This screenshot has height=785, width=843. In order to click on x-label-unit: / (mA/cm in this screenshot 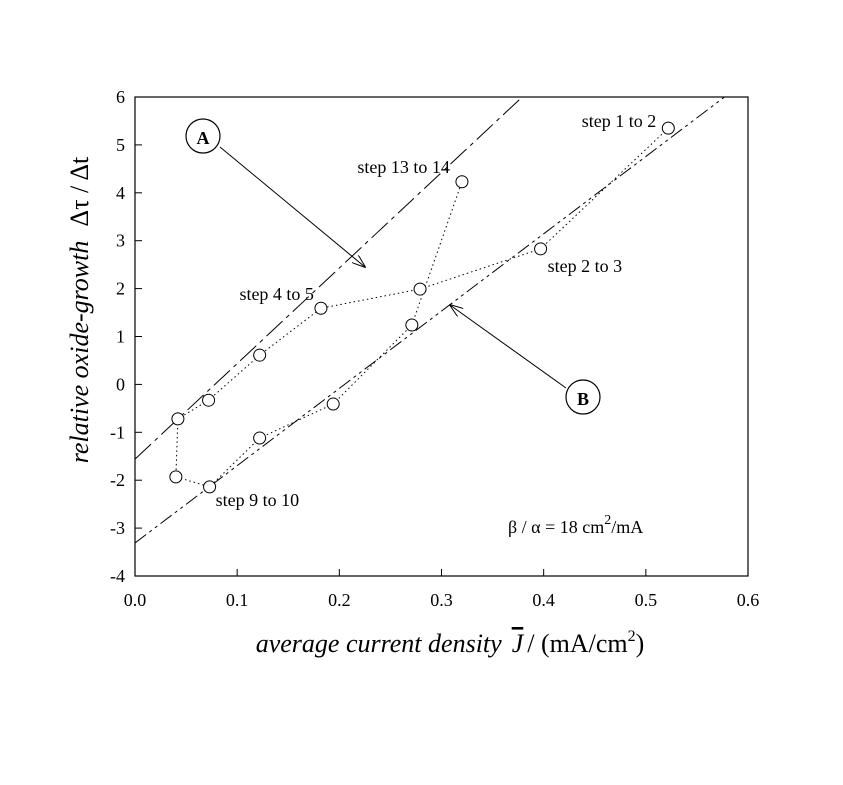, I will do `click(577, 643)`.